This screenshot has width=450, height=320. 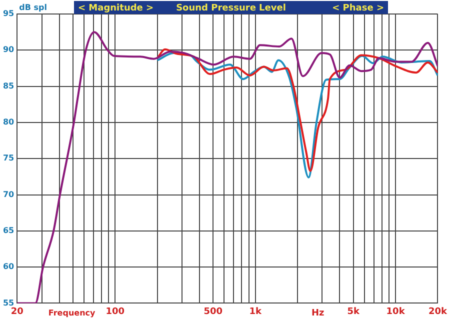 I want to click on x-tick-label: 20, so click(x=17, y=311).